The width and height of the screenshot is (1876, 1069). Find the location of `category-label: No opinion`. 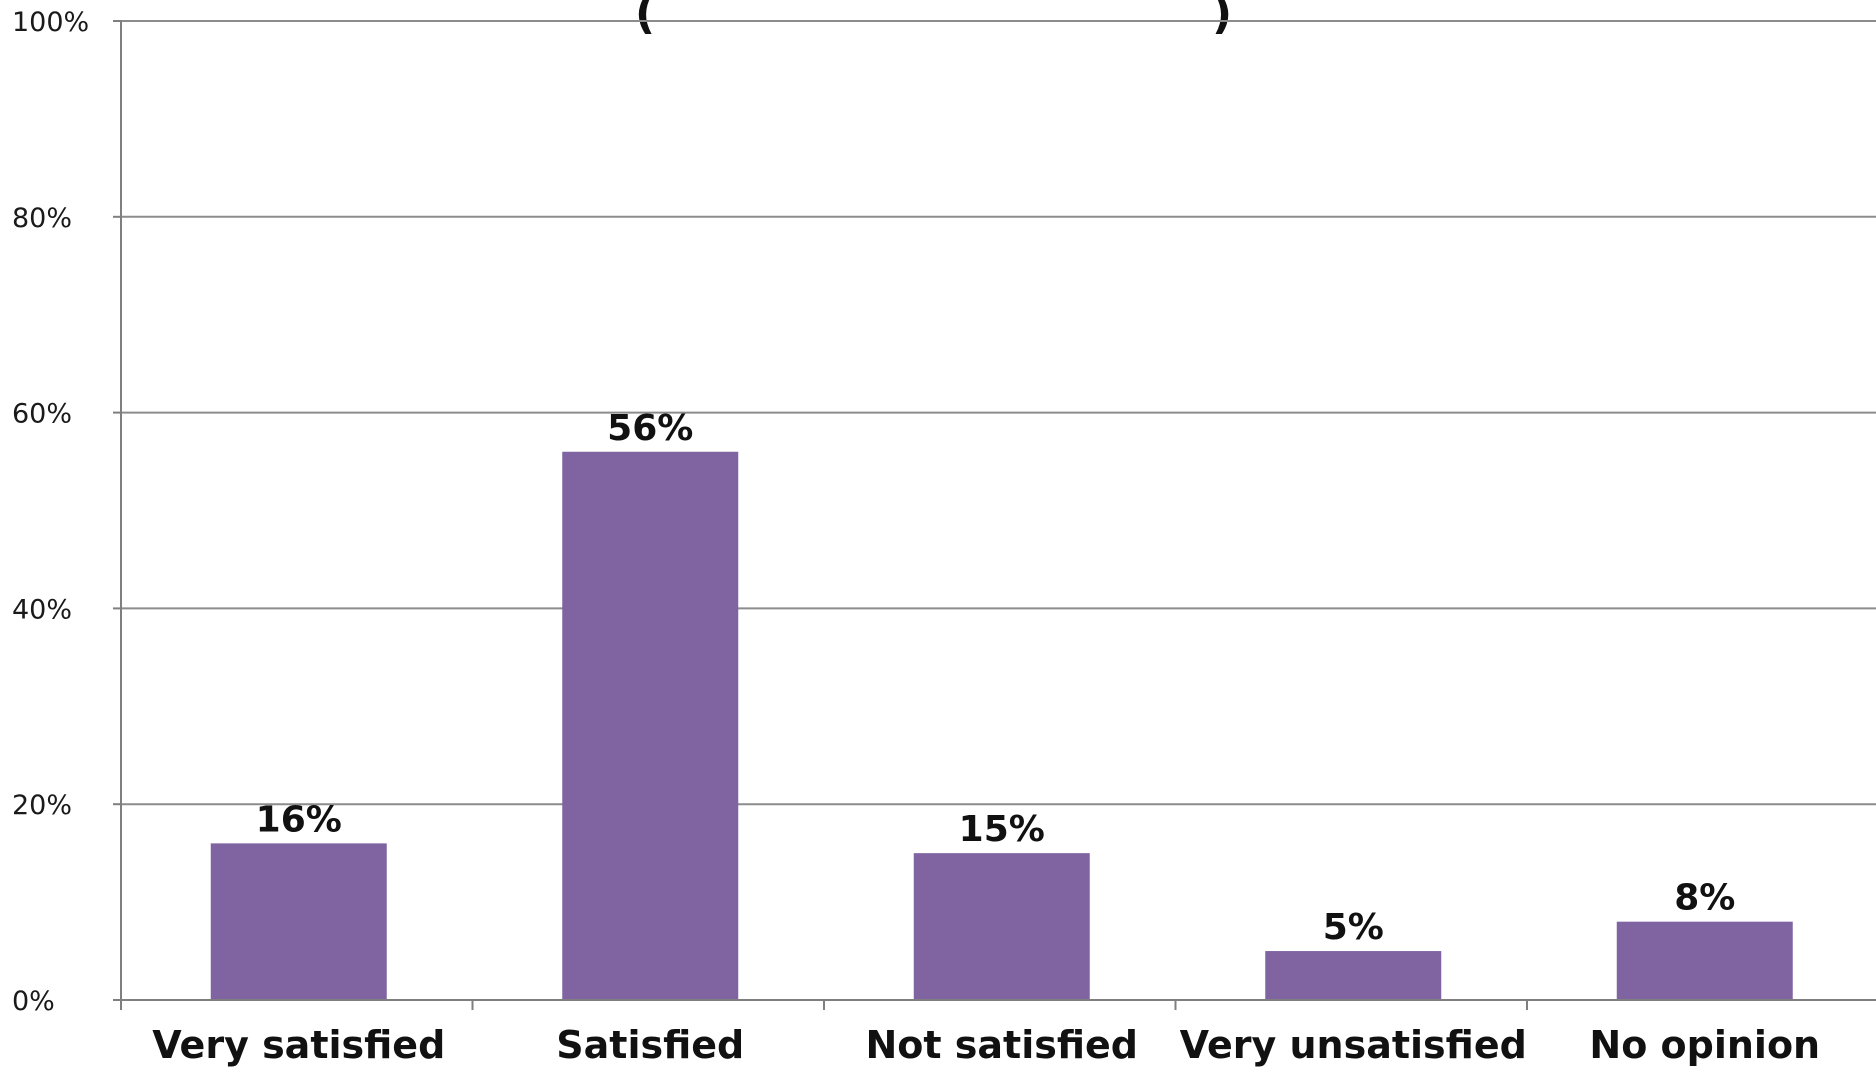

category-label: No opinion is located at coordinates (1704, 1045).